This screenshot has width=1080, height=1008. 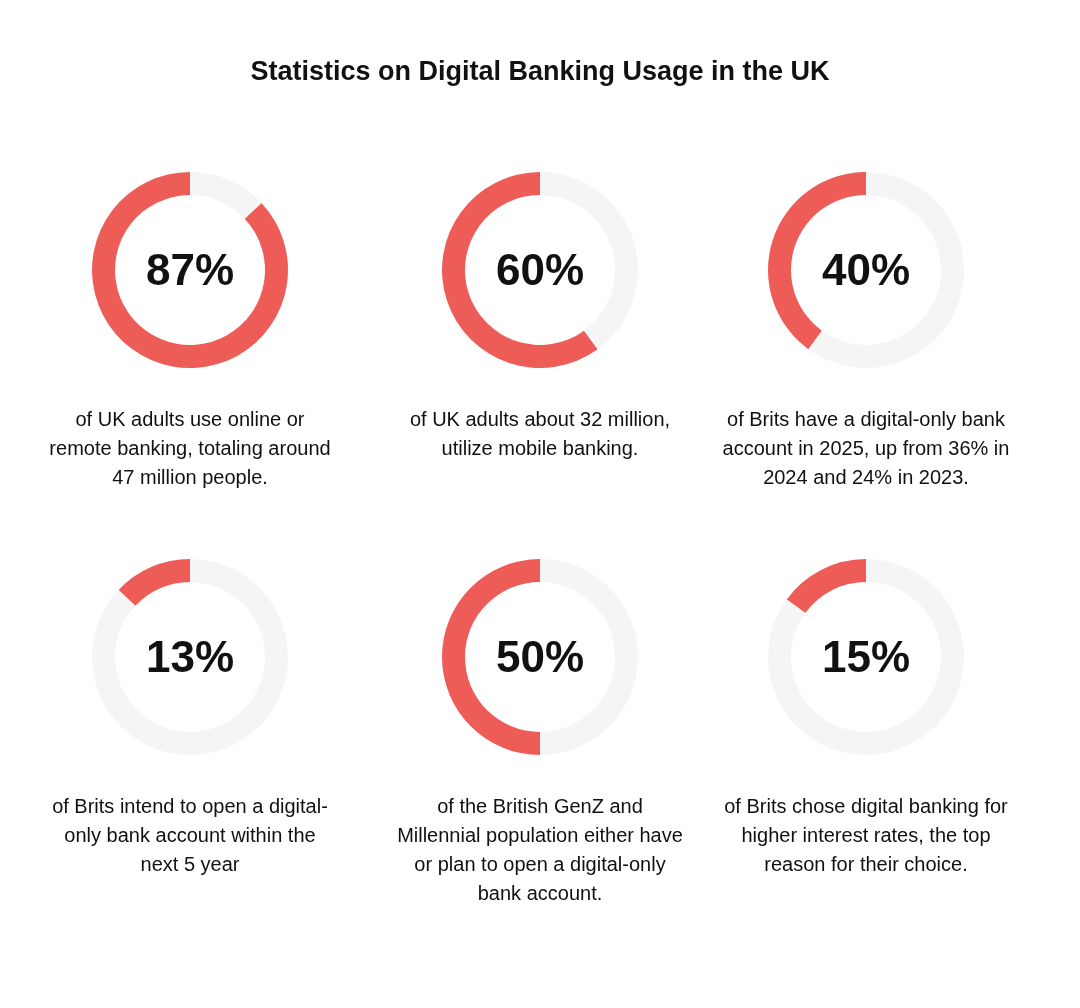 What do you see at coordinates (540, 270) in the screenshot?
I see `text: 60%` at bounding box center [540, 270].